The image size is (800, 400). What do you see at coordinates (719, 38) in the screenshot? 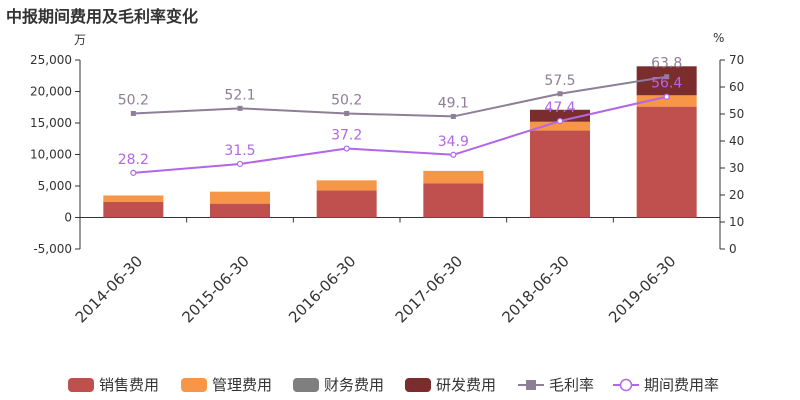
I see `right-axis-unit: %` at bounding box center [719, 38].